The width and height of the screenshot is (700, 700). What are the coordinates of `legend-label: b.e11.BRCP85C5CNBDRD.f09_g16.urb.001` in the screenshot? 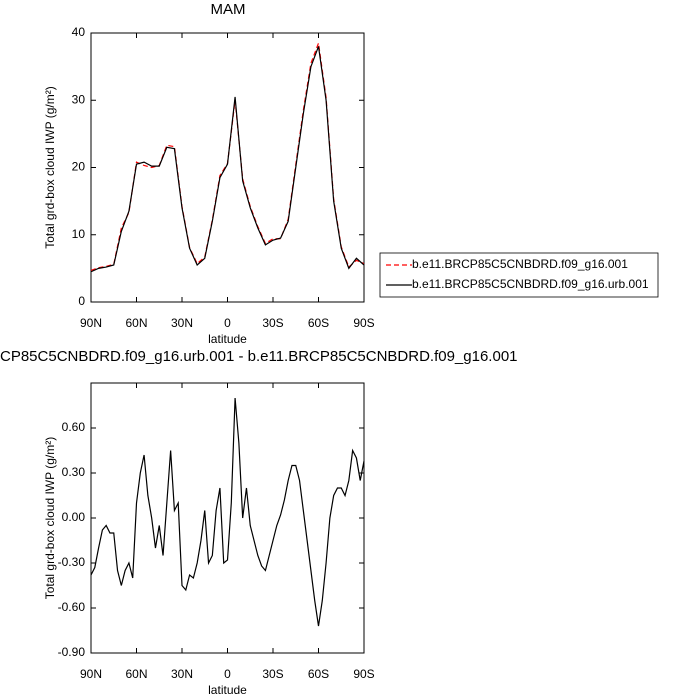 It's located at (530, 284).